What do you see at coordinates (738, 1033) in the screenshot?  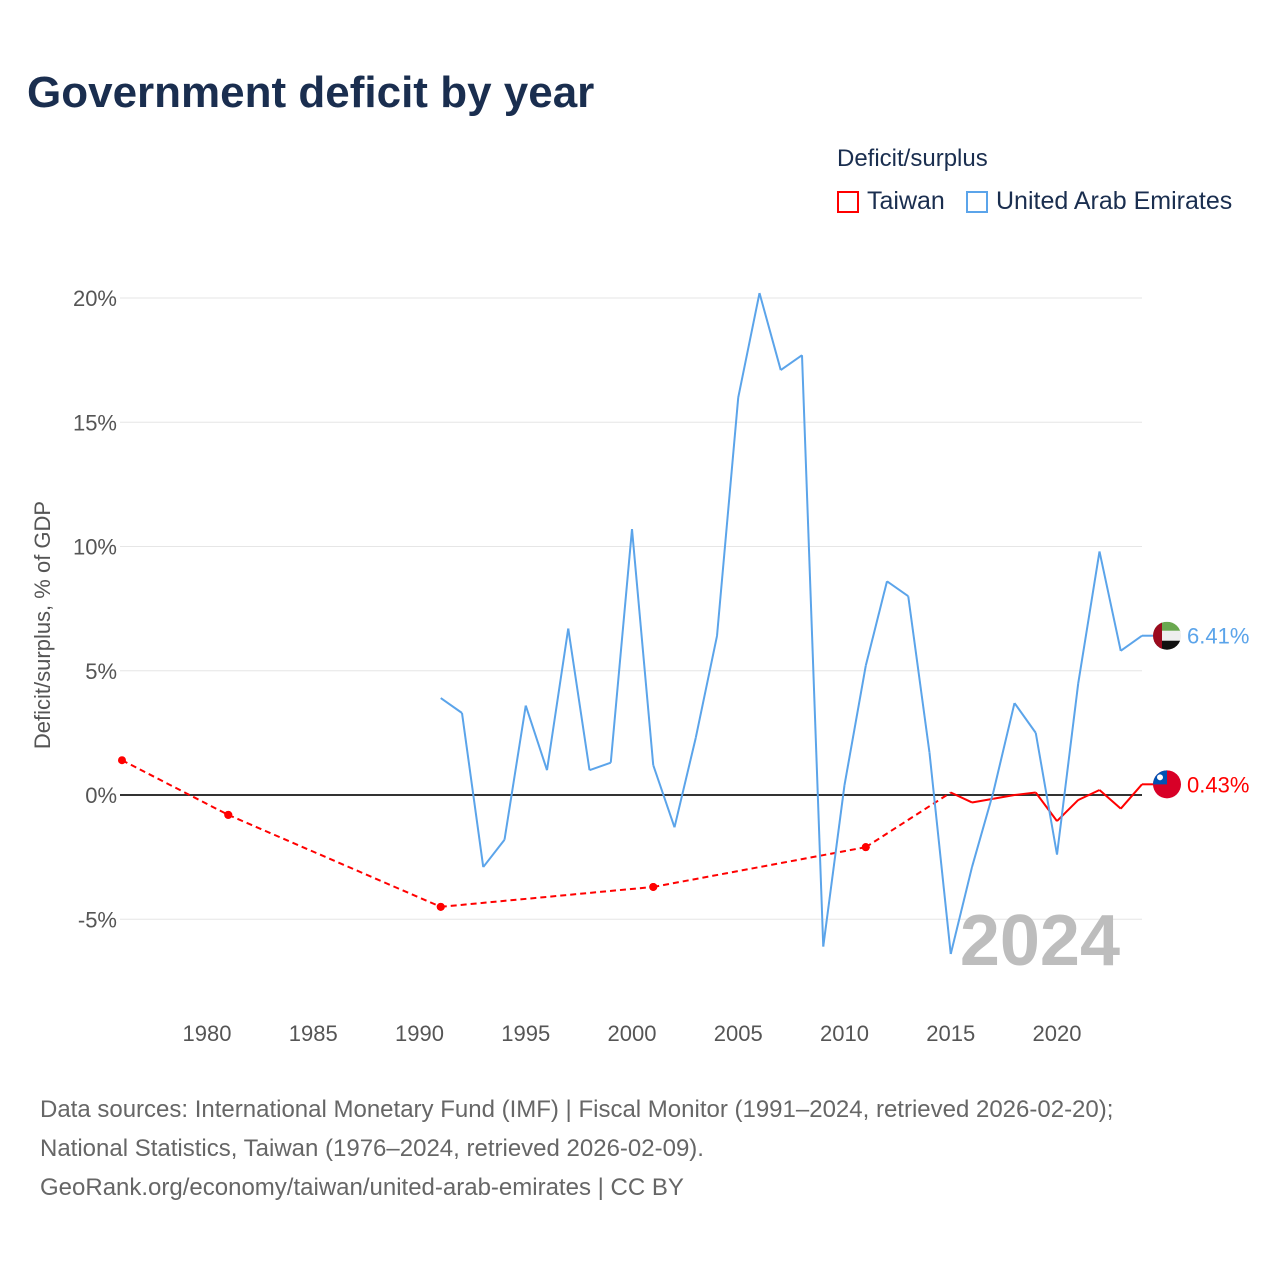 I see `x-tick-label: 2005` at bounding box center [738, 1033].